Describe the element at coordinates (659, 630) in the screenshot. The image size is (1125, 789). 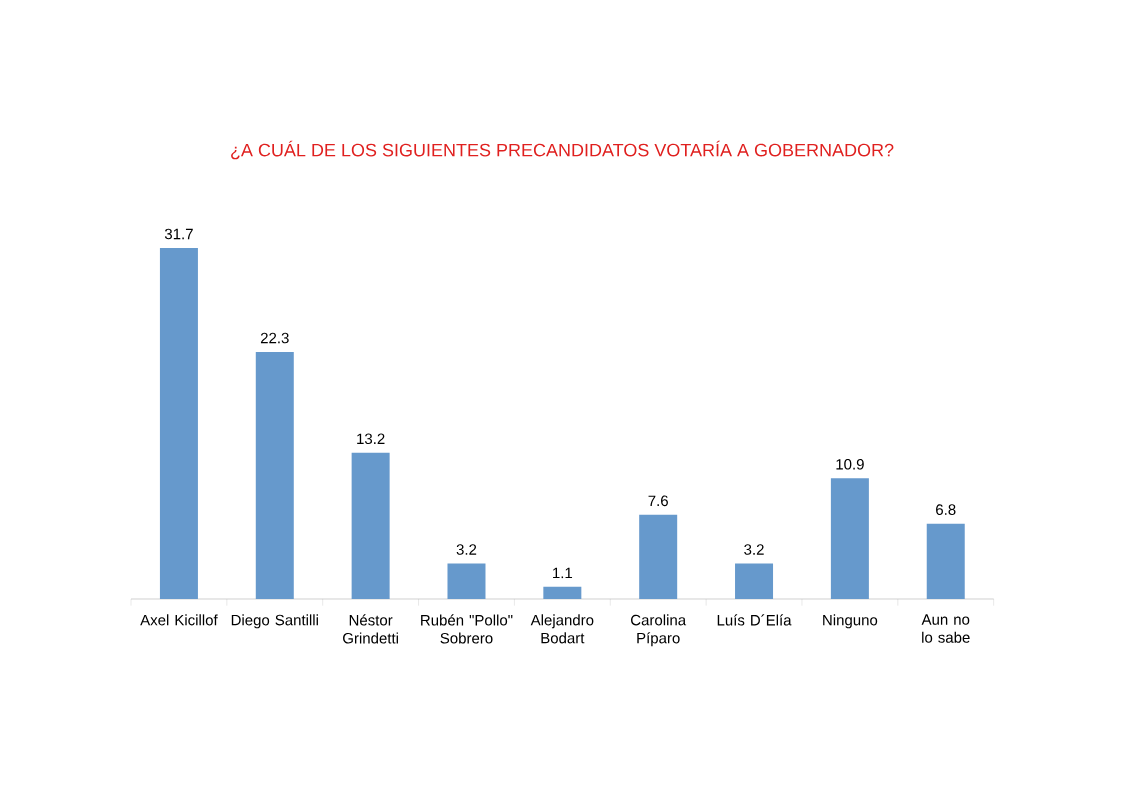
I see `x-tick-label: Carolina Píparo` at that location.